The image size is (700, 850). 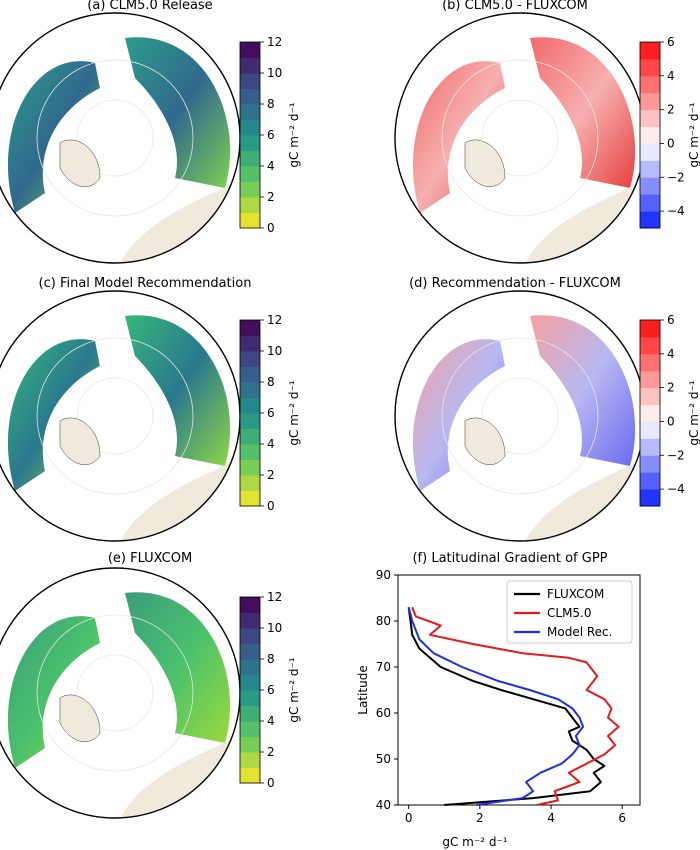 What do you see at coordinates (383, 759) in the screenshot?
I see `y-tick-label: 50` at bounding box center [383, 759].